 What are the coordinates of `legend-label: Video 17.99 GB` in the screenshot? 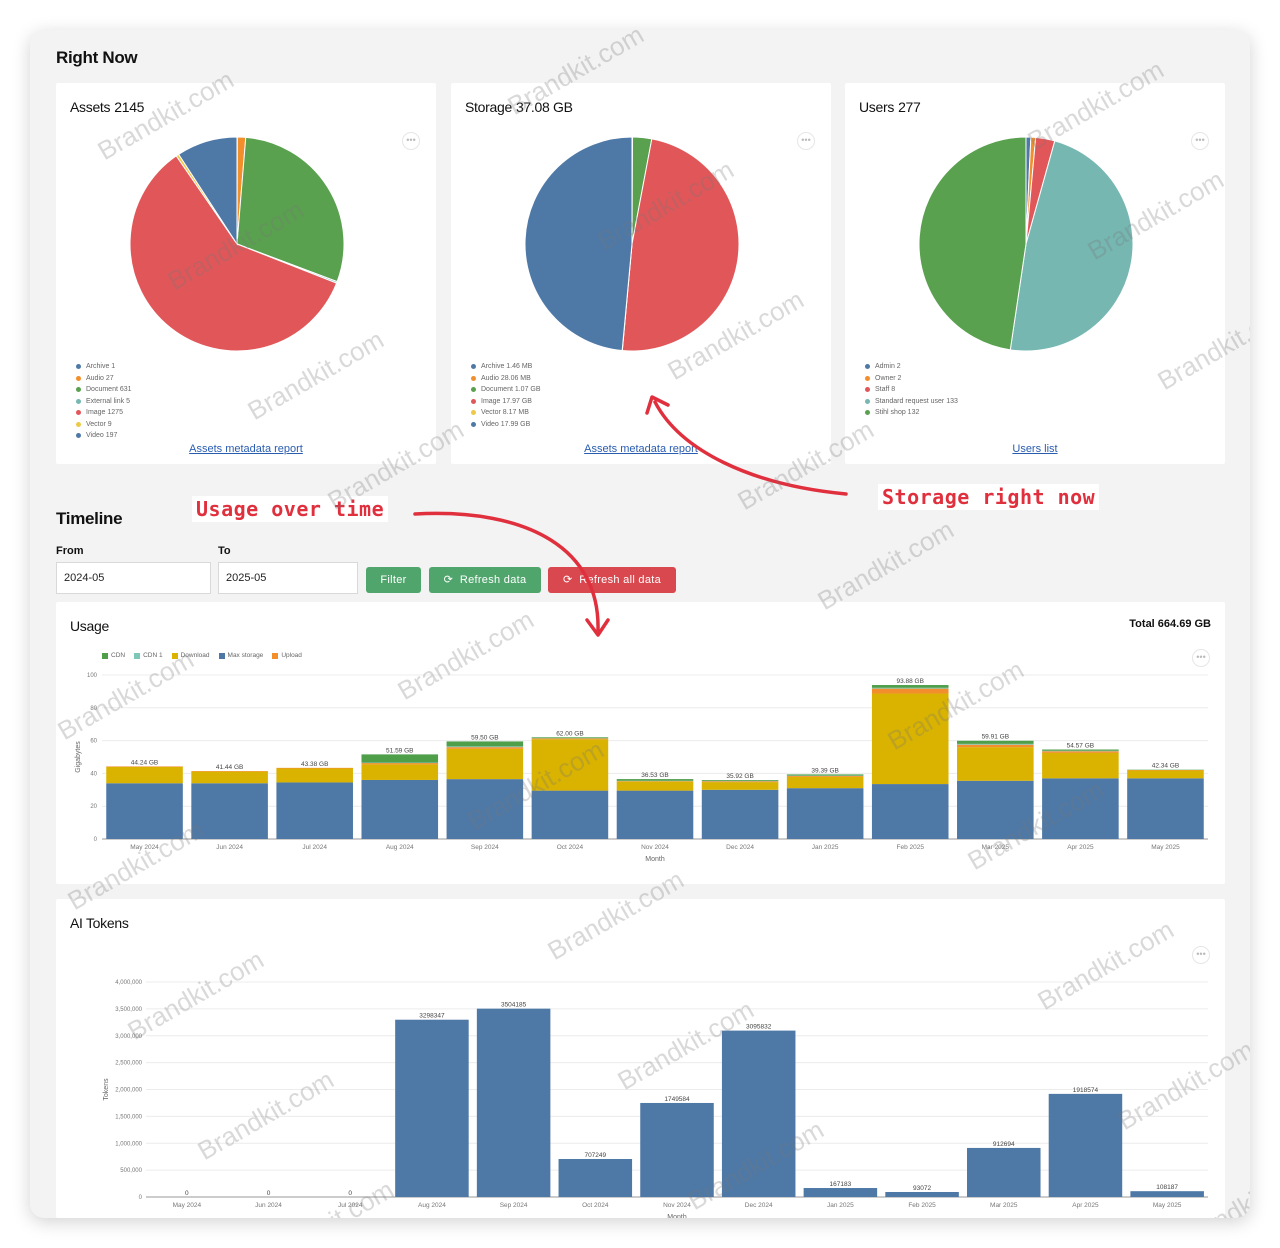 It's located at (506, 424).